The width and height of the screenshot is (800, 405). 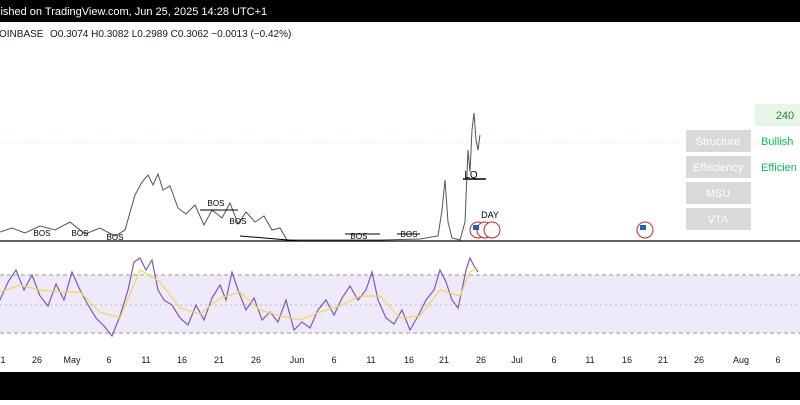 I want to click on table-label: Effeciency, so click(x=718, y=168).